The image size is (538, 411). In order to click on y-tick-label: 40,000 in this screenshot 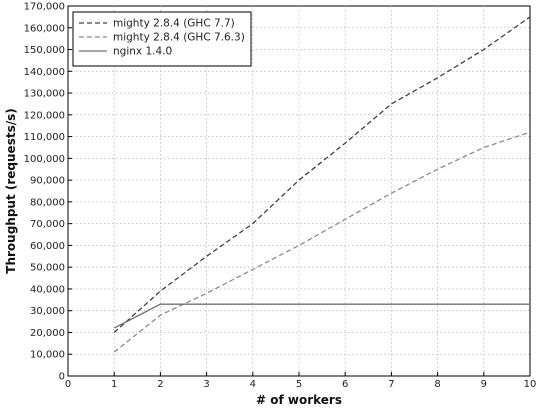, I will do `click(47, 289)`.